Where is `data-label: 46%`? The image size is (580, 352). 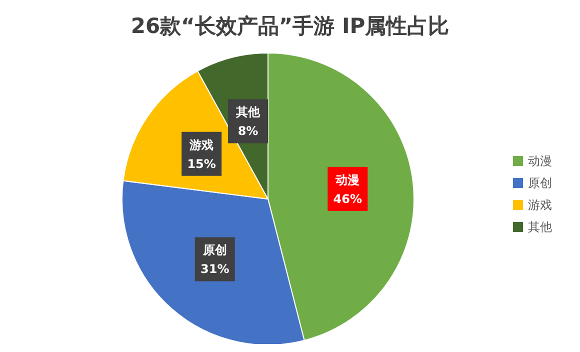
data-label: 46% is located at coordinates (347, 199).